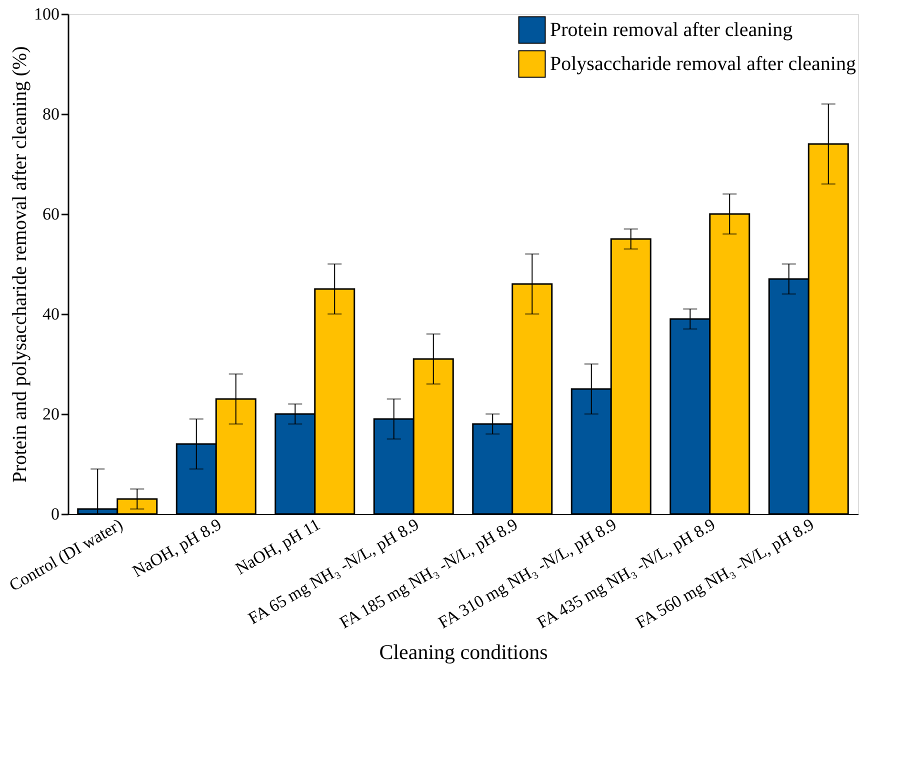  Describe the element at coordinates (47, 14) in the screenshot. I see `y-tick-label: 100` at that location.